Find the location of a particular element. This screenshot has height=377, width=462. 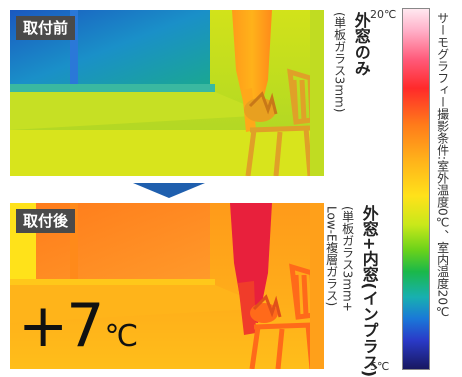

scale-max-label: 20℃ is located at coordinates (383, 14).